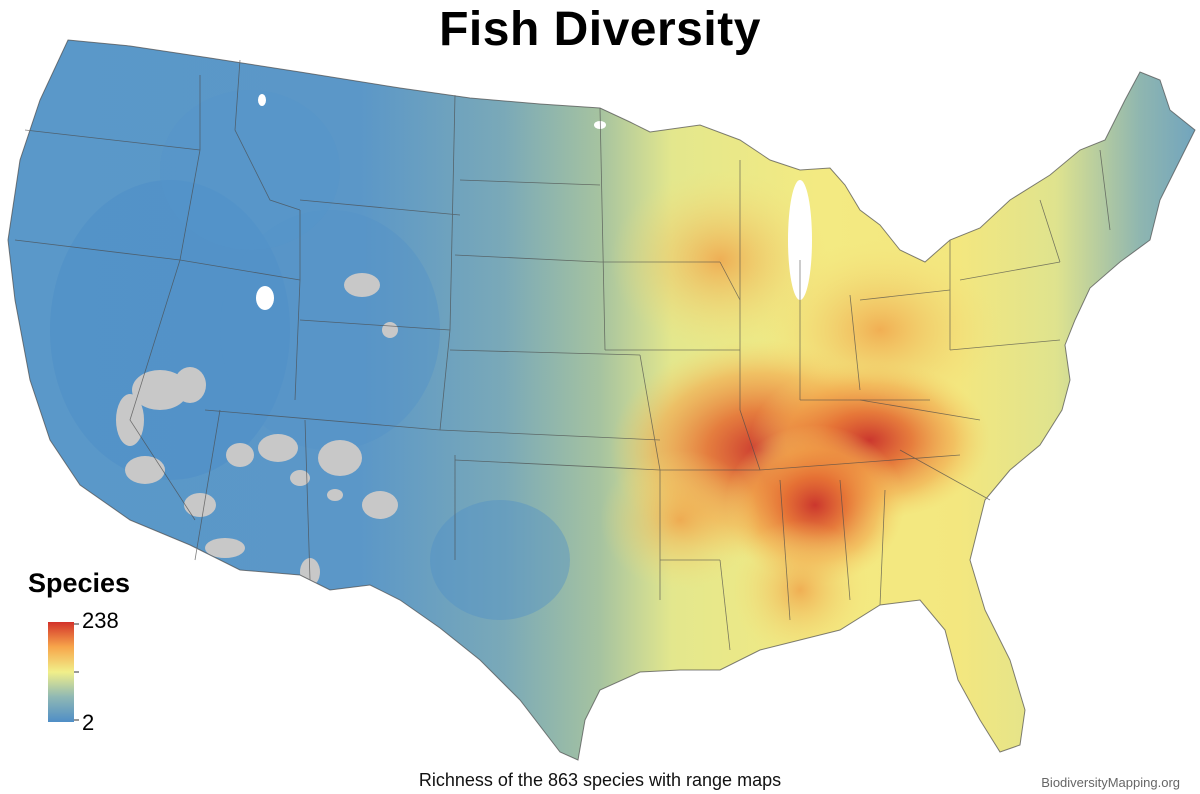  I want to click on map-title: Fish Diversity, so click(600, 29).